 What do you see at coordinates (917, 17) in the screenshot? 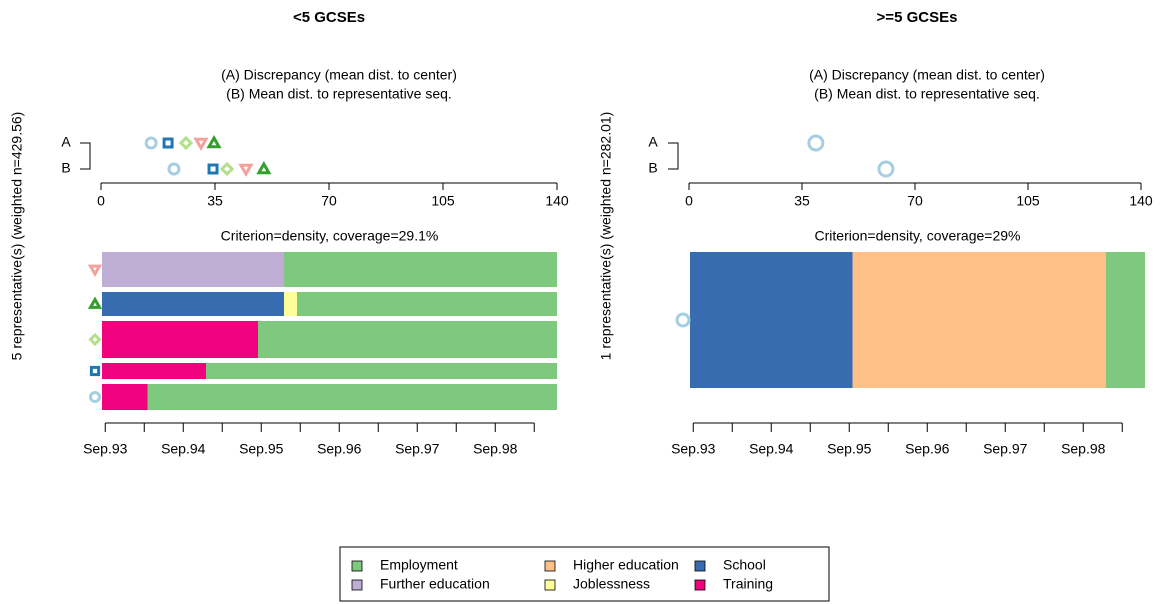
I see `panel-title: >=5 GCSEs` at bounding box center [917, 17].